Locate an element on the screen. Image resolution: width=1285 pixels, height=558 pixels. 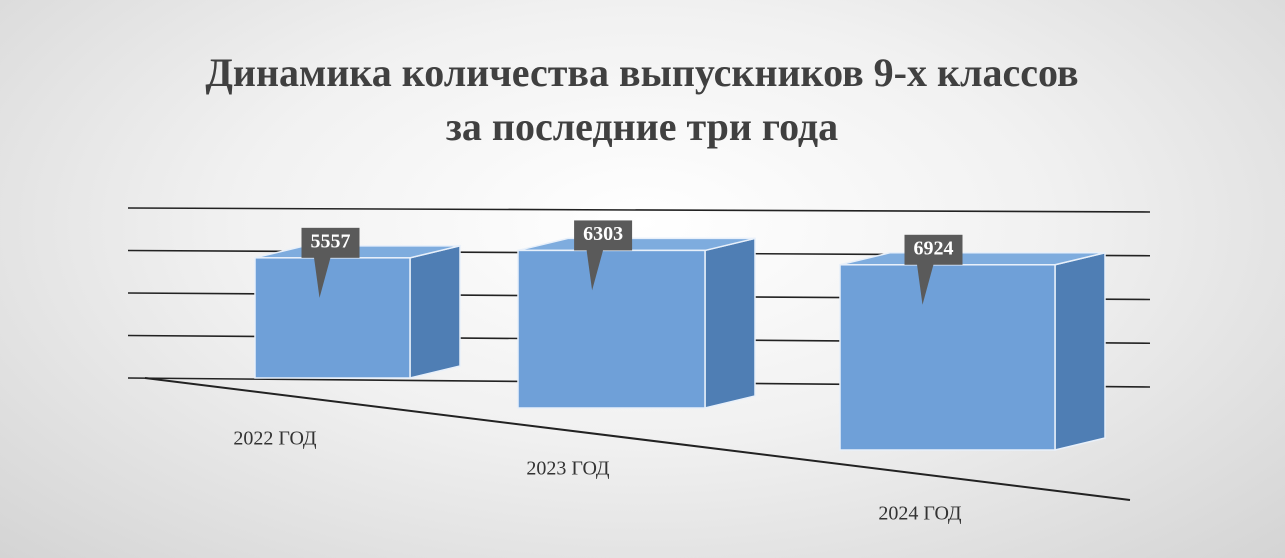
x-tick-label: 2022 ГОД is located at coordinates (275, 439).